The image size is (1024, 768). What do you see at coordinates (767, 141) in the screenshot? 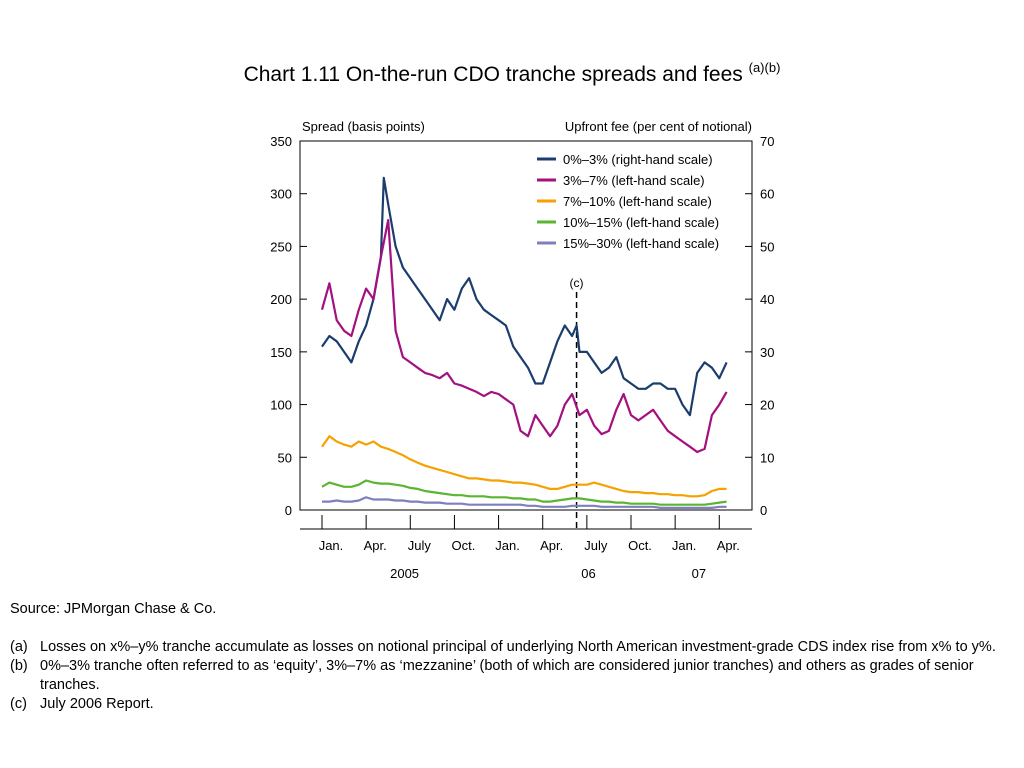
I see `right-axis-tick-label: 70` at bounding box center [767, 141].